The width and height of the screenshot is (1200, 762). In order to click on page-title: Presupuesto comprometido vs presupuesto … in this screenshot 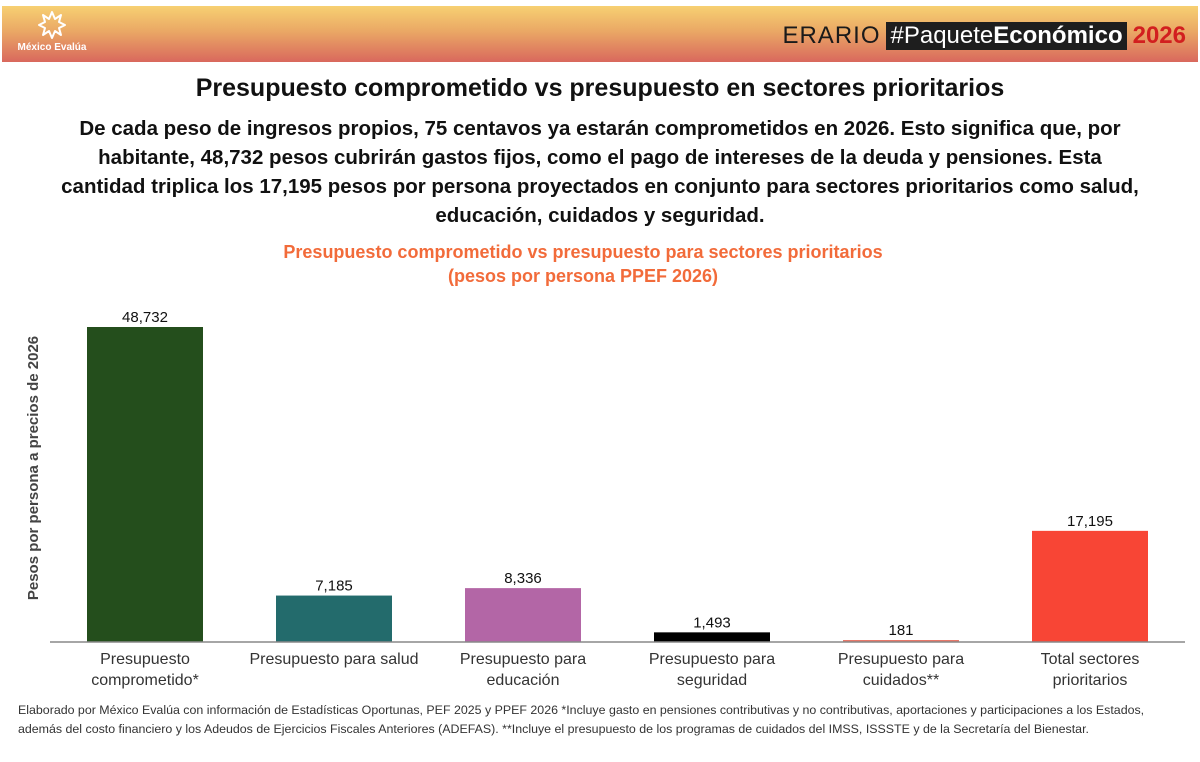, I will do `click(600, 88)`.